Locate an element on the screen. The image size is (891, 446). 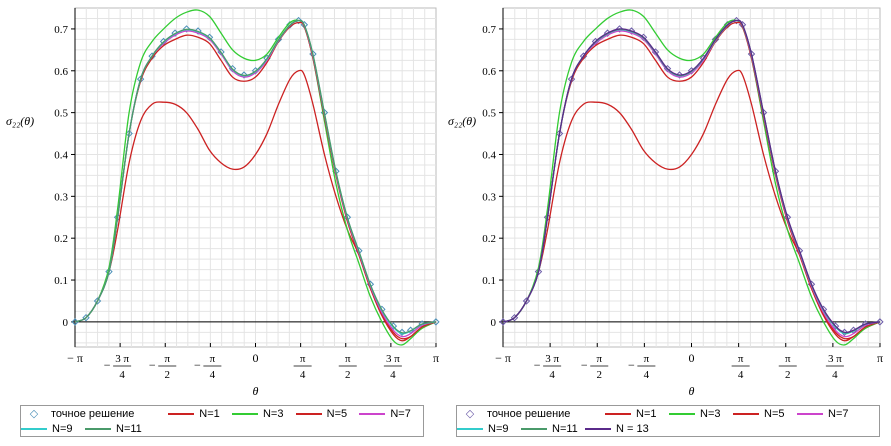
legend-item: N = 13 is located at coordinates (617, 429).